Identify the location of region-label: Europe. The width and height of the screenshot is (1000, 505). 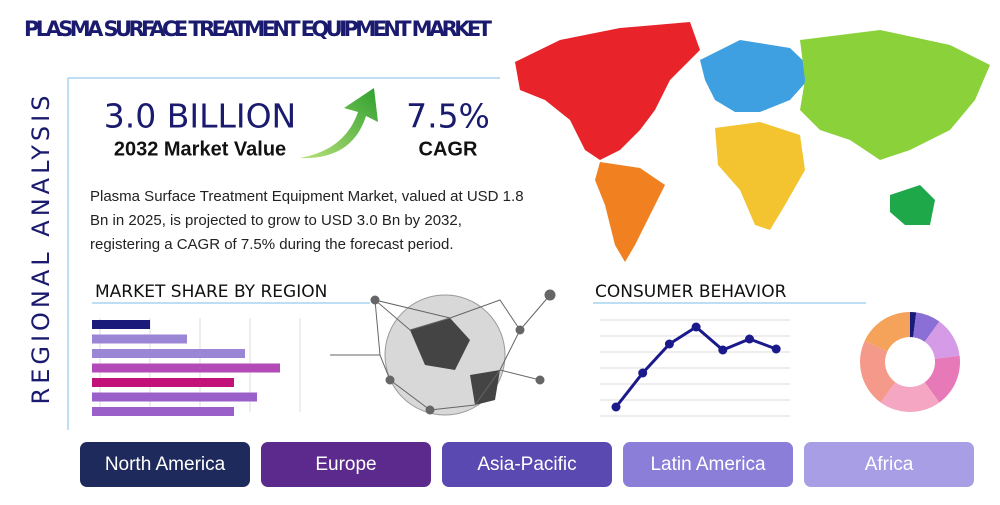
(345, 464).